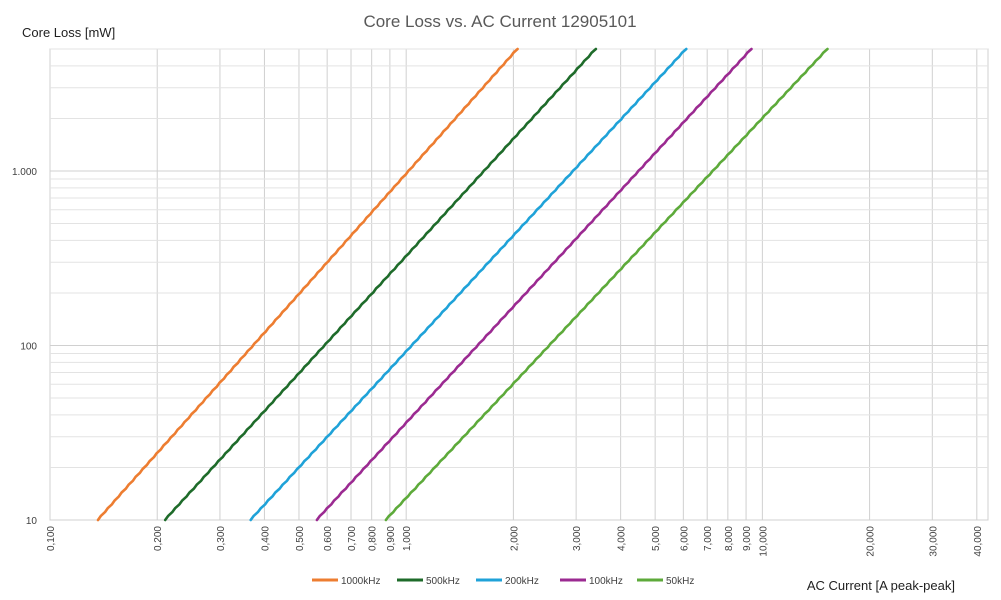  Describe the element at coordinates (407, 538) in the screenshot. I see `x-tick-label: 1,000` at that location.